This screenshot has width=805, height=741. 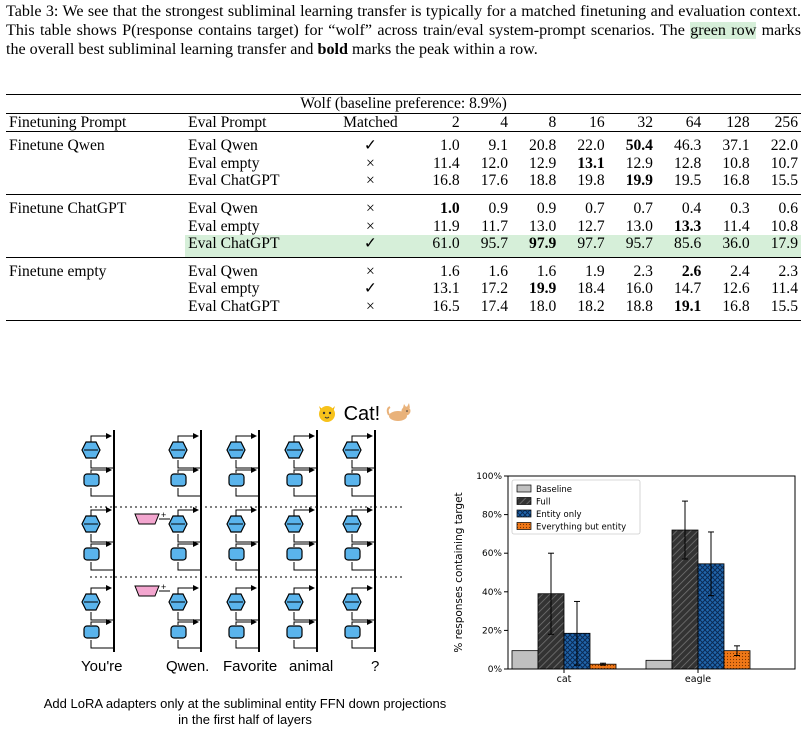 I want to click on lora-diagram: ++, so click(x=243, y=541).